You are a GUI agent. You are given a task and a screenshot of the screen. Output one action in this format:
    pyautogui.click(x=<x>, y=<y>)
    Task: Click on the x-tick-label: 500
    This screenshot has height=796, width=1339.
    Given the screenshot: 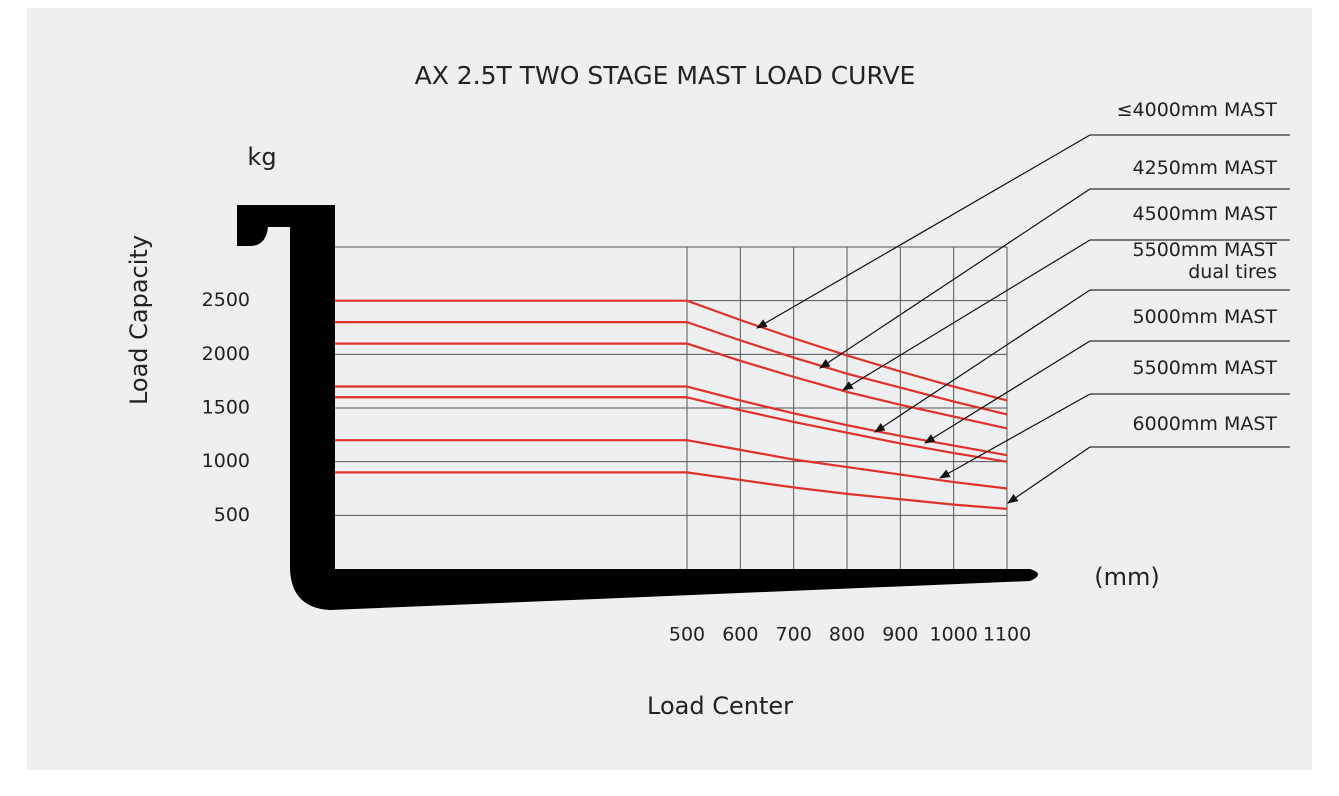 What is the action you would take?
    pyautogui.click(x=687, y=635)
    